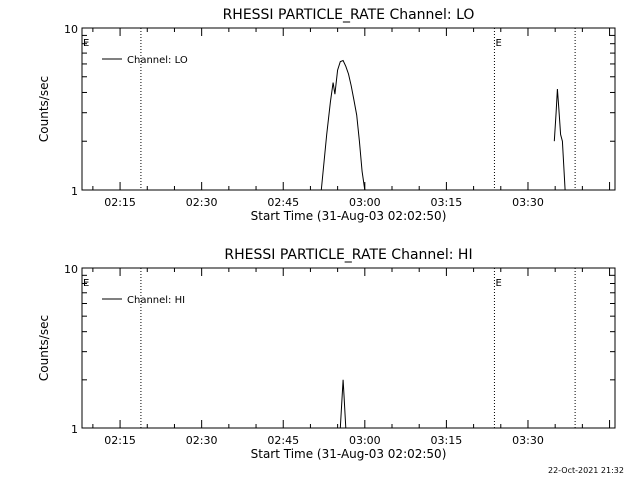  Describe the element at coordinates (156, 300) in the screenshot. I see `legend-label: Channel: HI` at that location.